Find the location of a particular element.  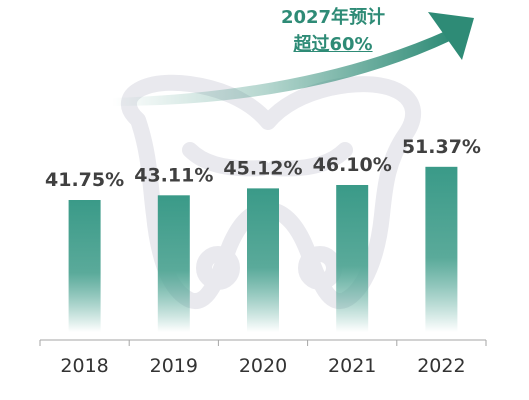

x-tick-label-2019: 2019 is located at coordinates (174, 366).